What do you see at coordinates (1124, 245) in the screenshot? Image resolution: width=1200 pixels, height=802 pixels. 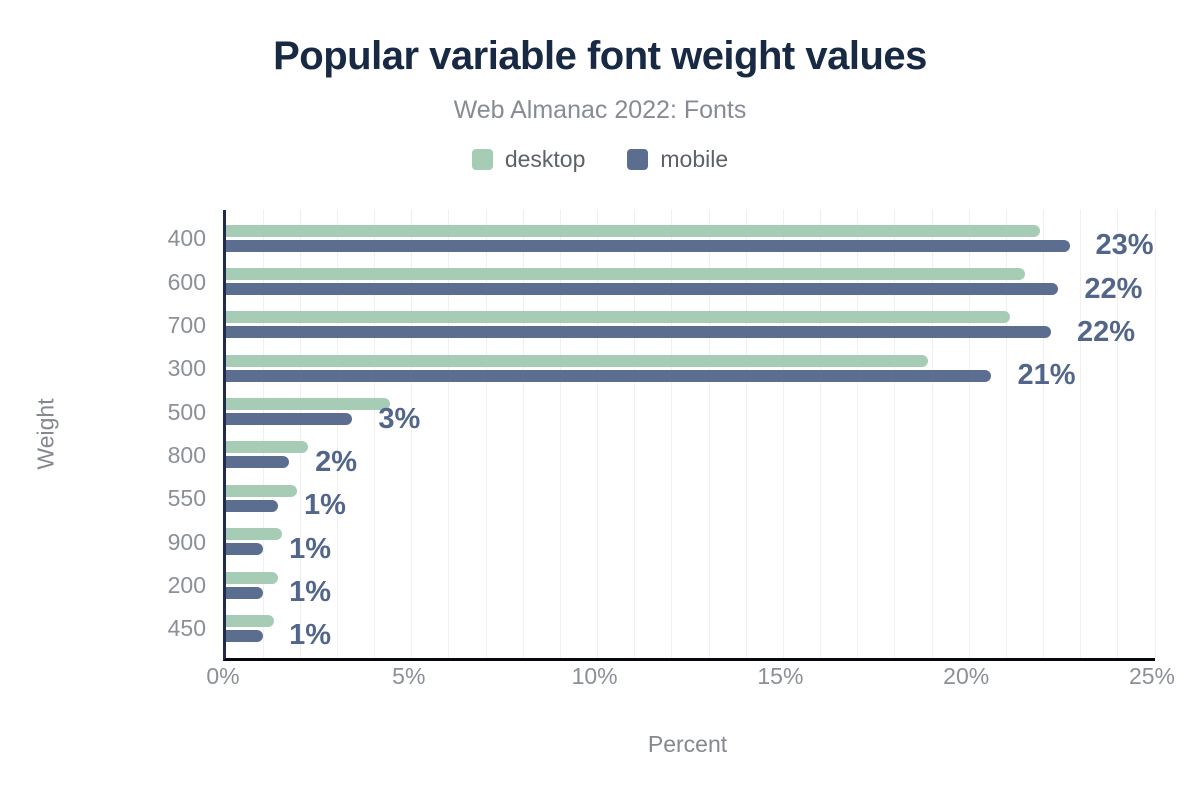 I see `bar-value-label: 23%` at bounding box center [1124, 245].